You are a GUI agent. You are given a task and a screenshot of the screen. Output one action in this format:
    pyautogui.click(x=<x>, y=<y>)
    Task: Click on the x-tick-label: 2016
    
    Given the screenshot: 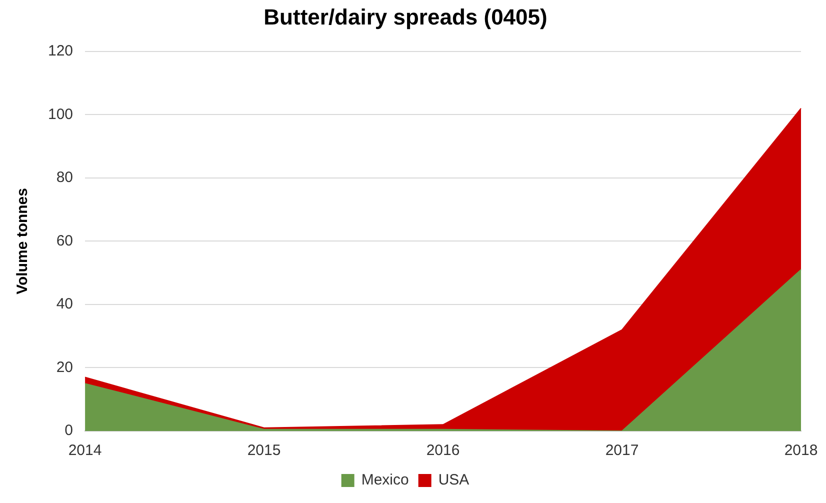 What is the action you would take?
    pyautogui.click(x=443, y=451)
    